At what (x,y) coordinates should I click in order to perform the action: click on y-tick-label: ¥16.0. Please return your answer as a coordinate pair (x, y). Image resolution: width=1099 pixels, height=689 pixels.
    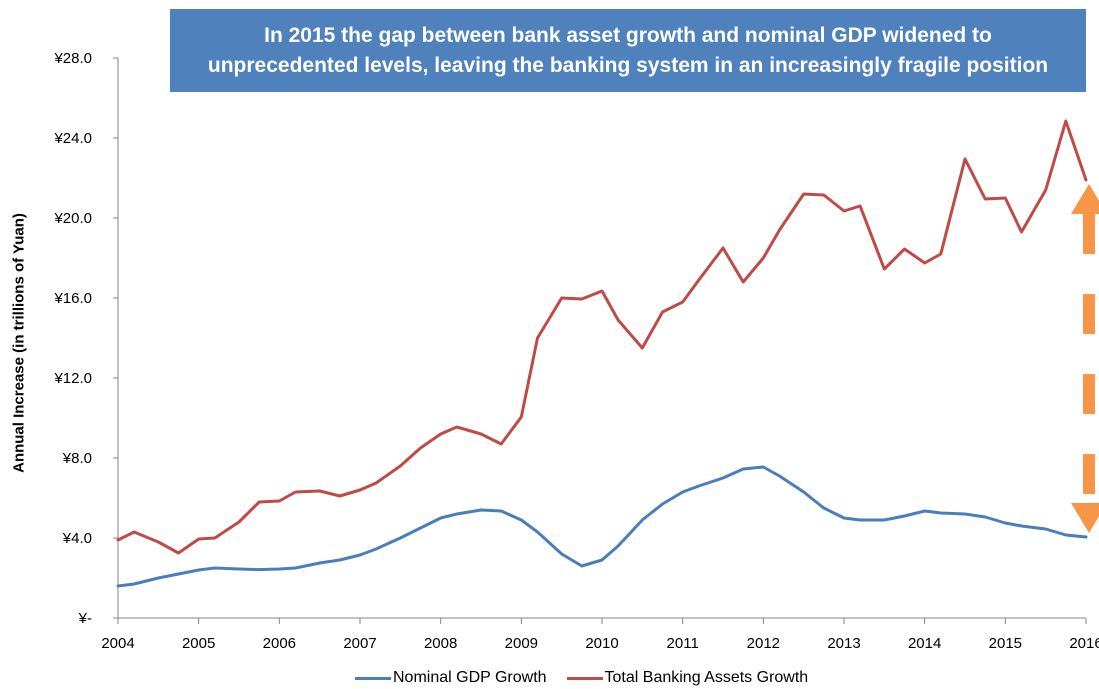
    Looking at the image, I should click on (72, 298).